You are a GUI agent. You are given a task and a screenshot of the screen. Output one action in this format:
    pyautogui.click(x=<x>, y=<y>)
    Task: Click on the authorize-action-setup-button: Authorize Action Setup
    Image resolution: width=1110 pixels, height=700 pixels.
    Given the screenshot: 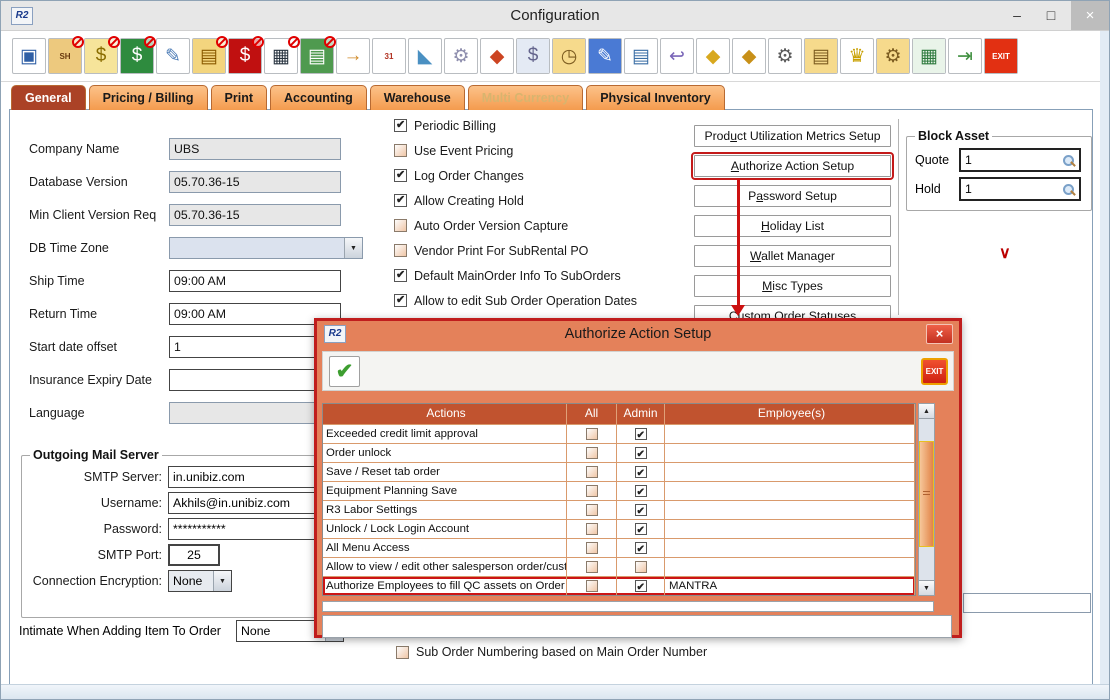 What is the action you would take?
    pyautogui.click(x=792, y=166)
    